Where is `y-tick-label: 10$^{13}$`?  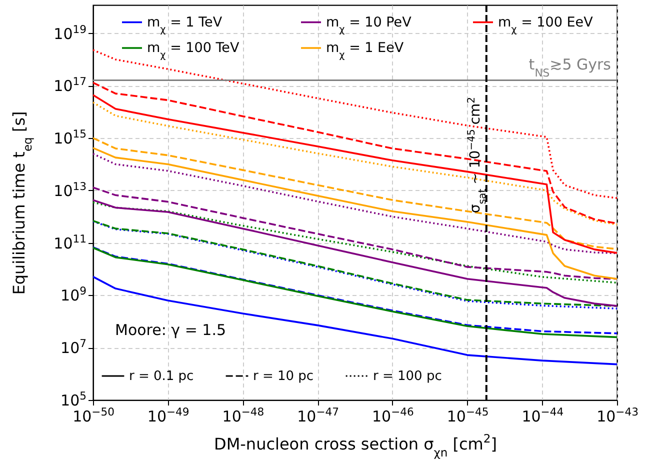 y-tick-label: 10$^{13}$ is located at coordinates (70, 189).